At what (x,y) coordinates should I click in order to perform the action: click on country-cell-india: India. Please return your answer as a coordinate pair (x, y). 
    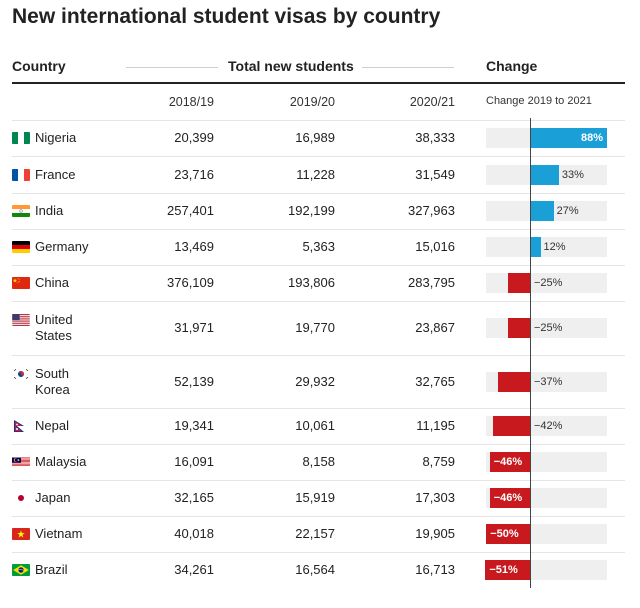
    Looking at the image, I should click on (58, 211).